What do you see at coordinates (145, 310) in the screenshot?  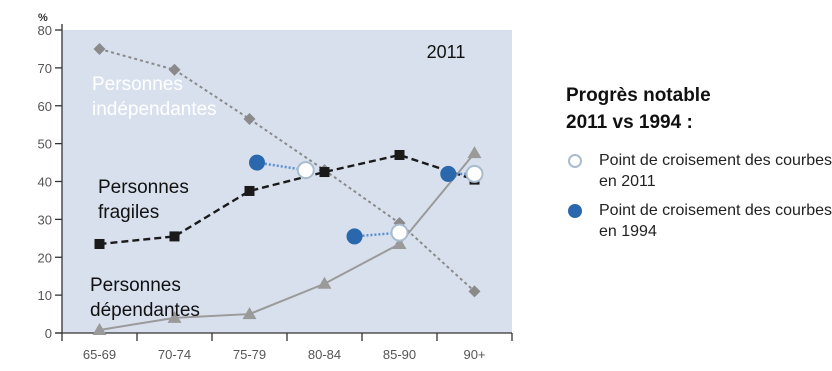 I see `label-dependants-2: dépendantes` at bounding box center [145, 310].